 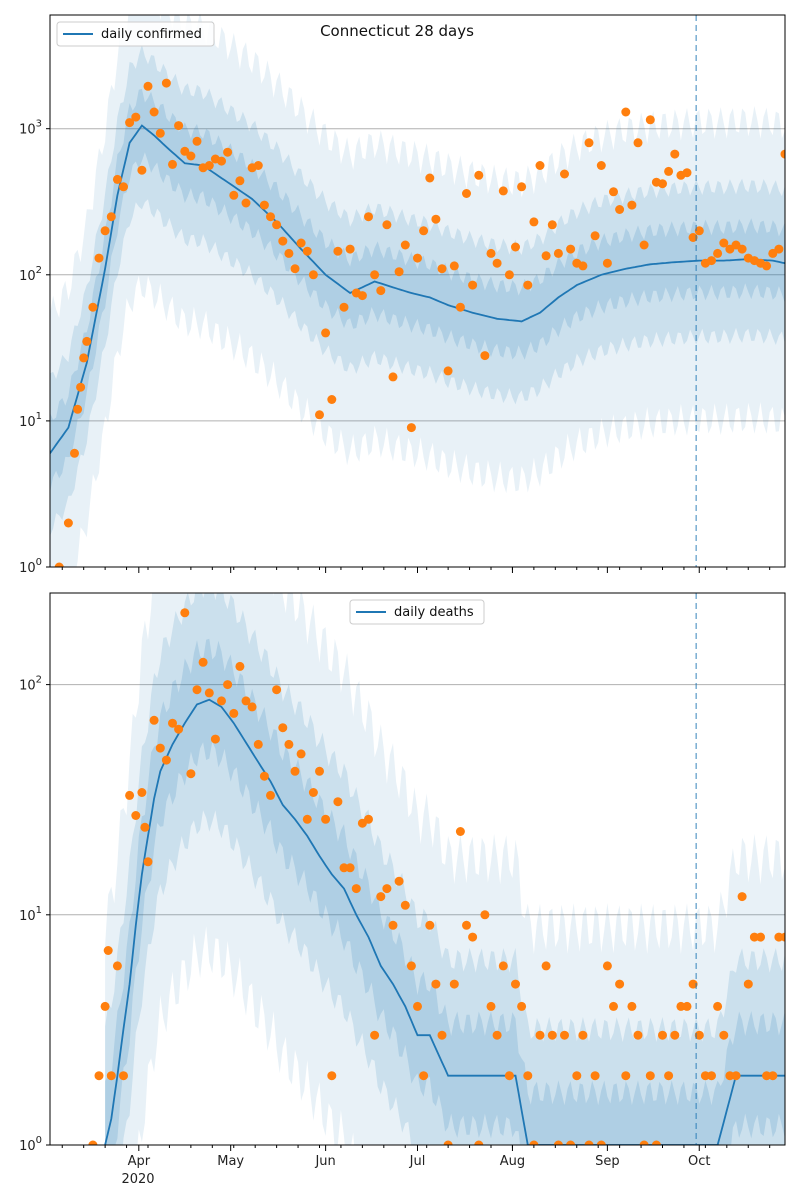 I want to click on x-tick-label: Sep, so click(x=607, y=1161).